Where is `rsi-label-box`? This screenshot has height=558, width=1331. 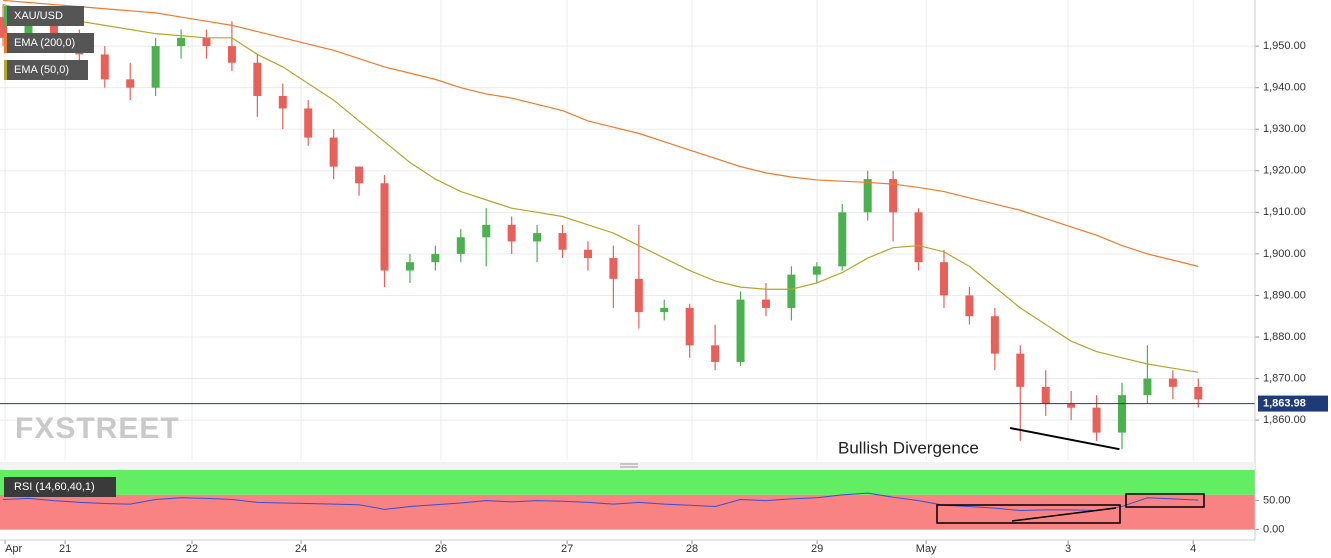 rsi-label-box is located at coordinates (60, 487).